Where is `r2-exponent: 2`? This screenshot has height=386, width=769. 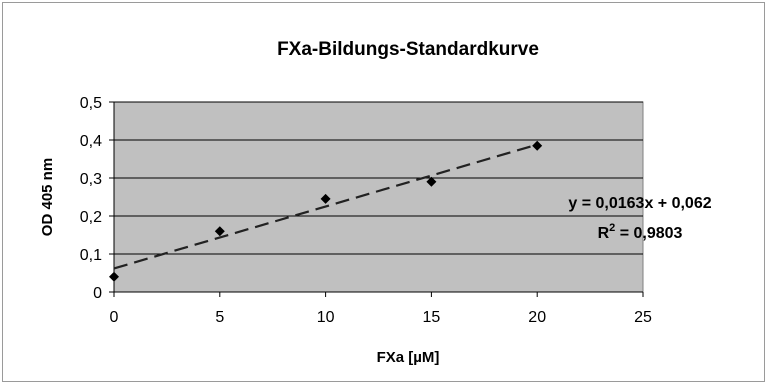
r2-exponent: 2 is located at coordinates (612, 228).